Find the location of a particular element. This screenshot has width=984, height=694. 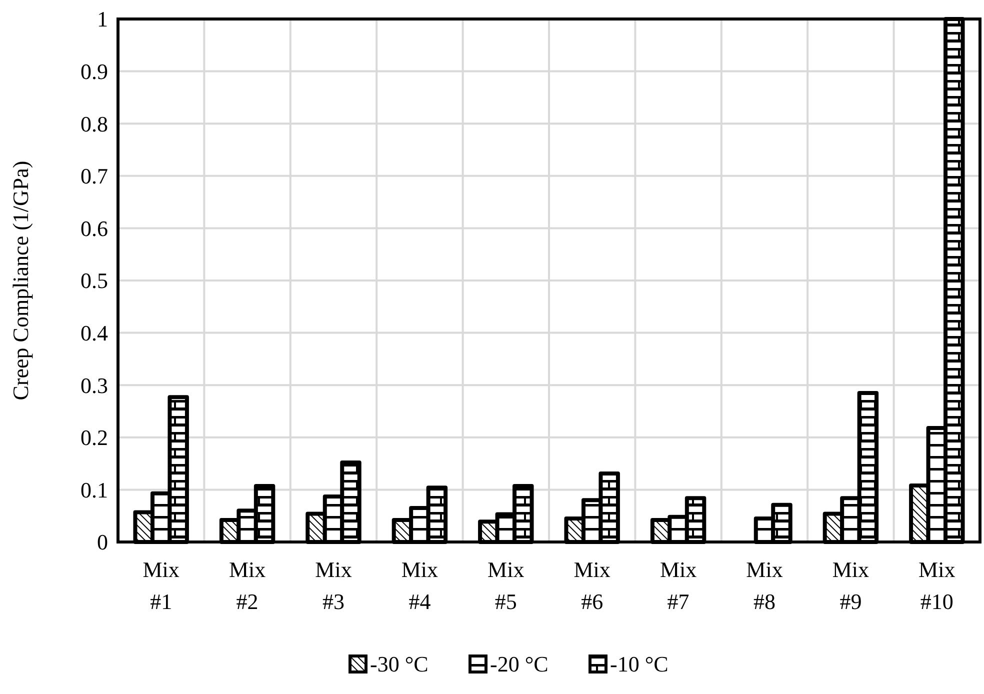

y-tick-label: 0.7 is located at coordinates (94, 176).